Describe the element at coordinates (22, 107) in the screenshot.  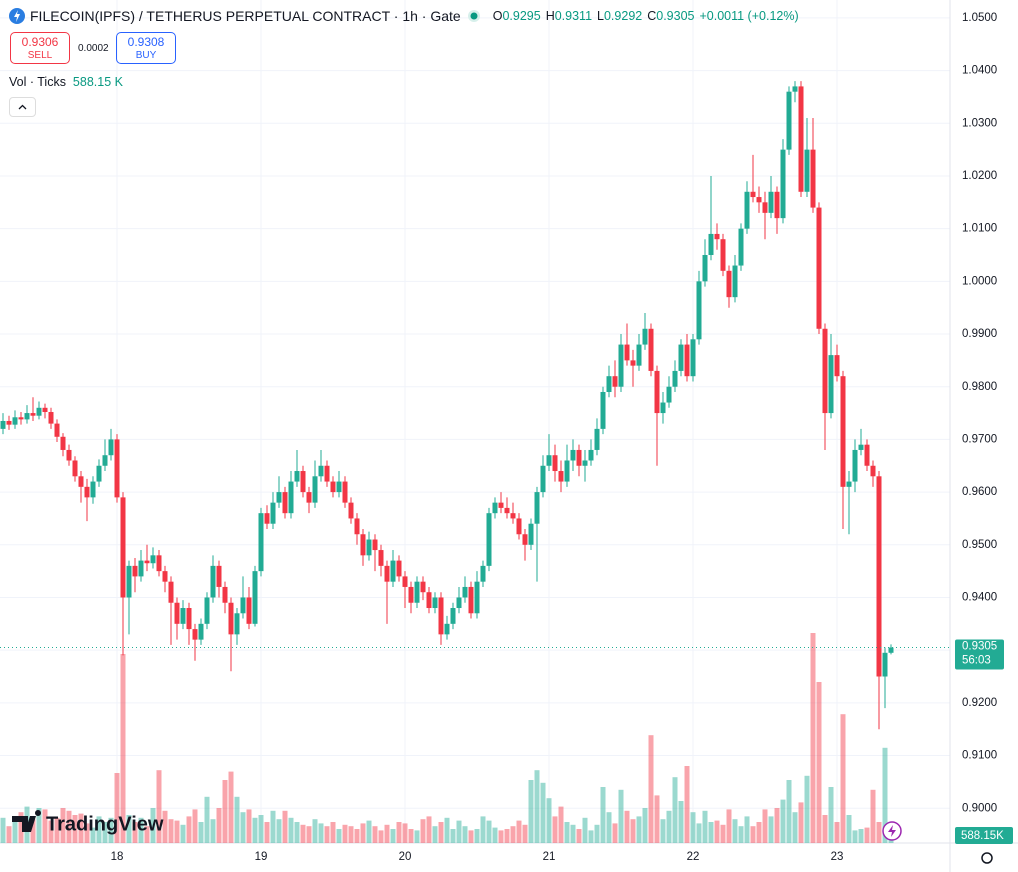
I see `collapse-button` at that location.